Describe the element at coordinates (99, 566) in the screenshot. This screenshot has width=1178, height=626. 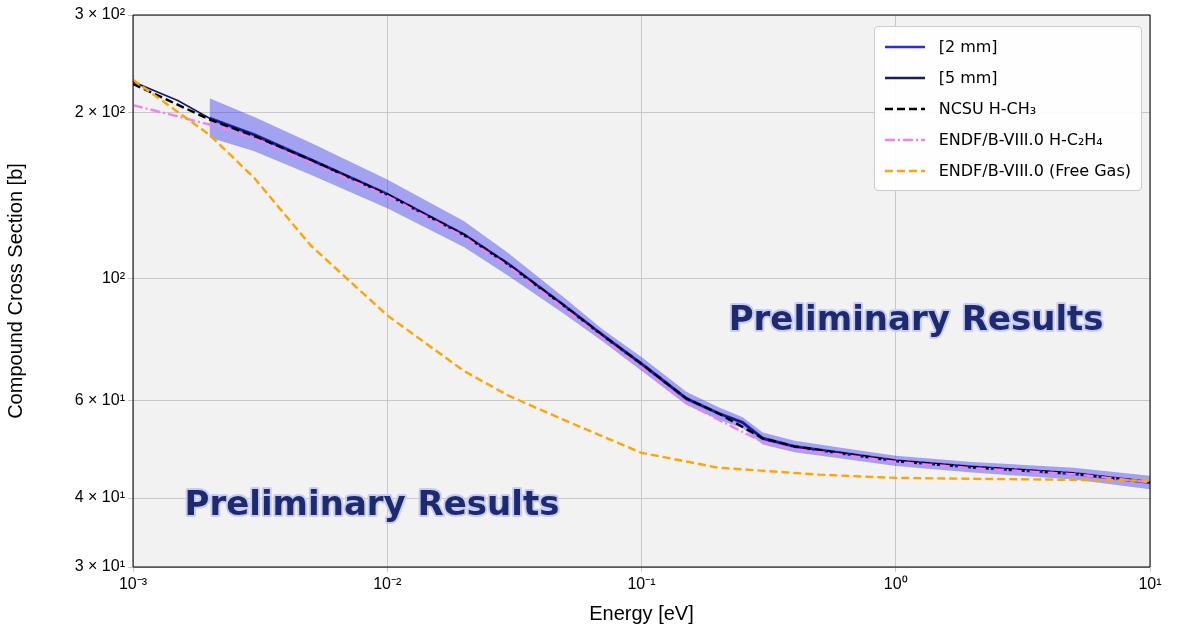
I see `y-tick-label: 3 × 10¹` at that location.